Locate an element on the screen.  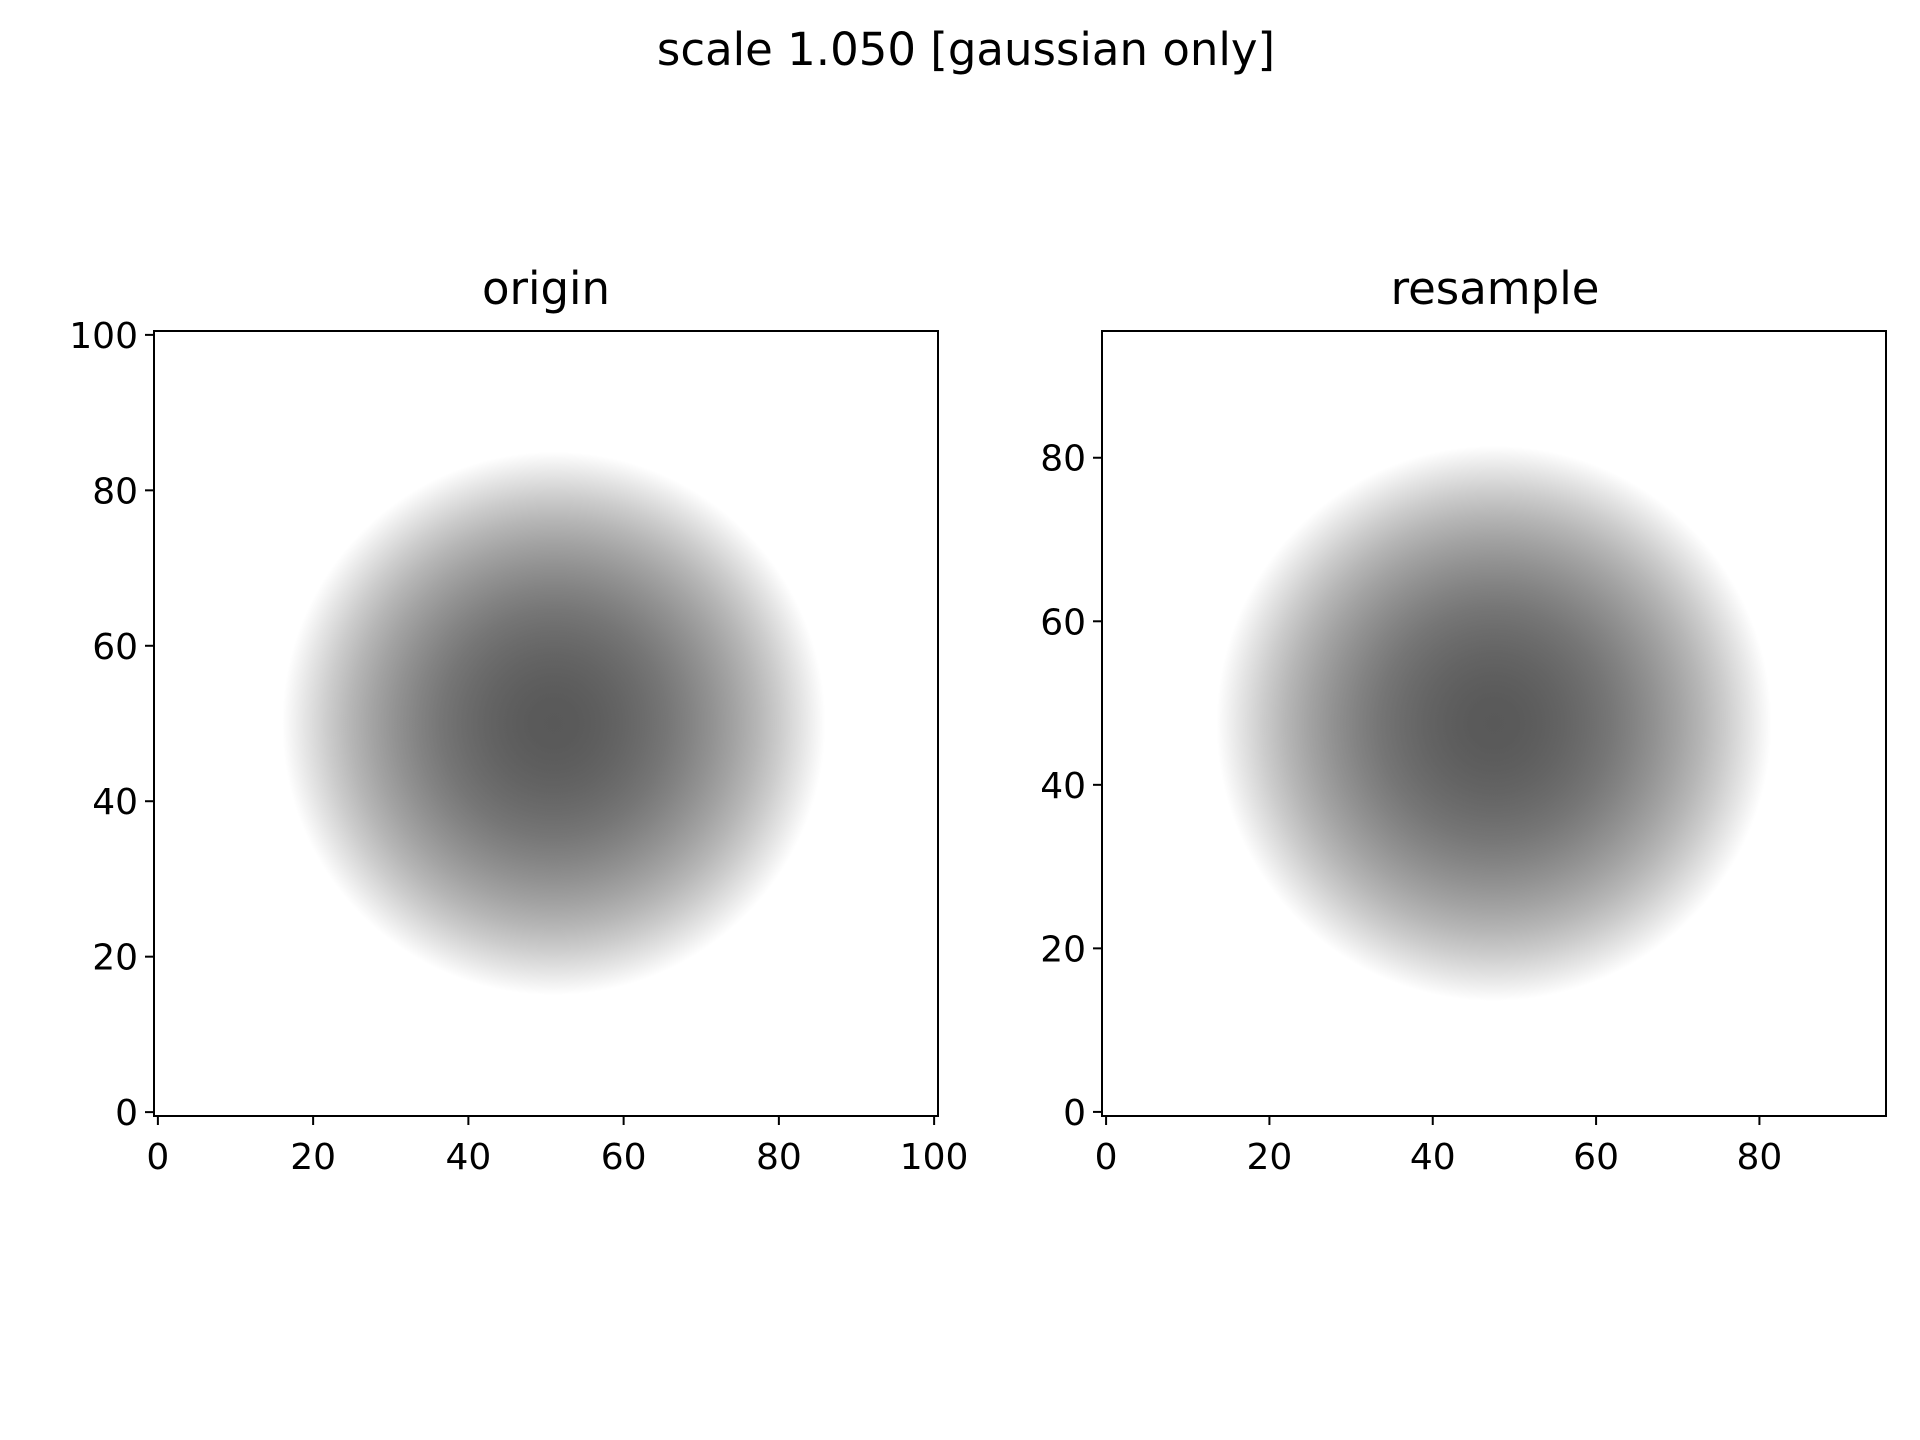
y-tick-label: 100 is located at coordinates (103, 336).